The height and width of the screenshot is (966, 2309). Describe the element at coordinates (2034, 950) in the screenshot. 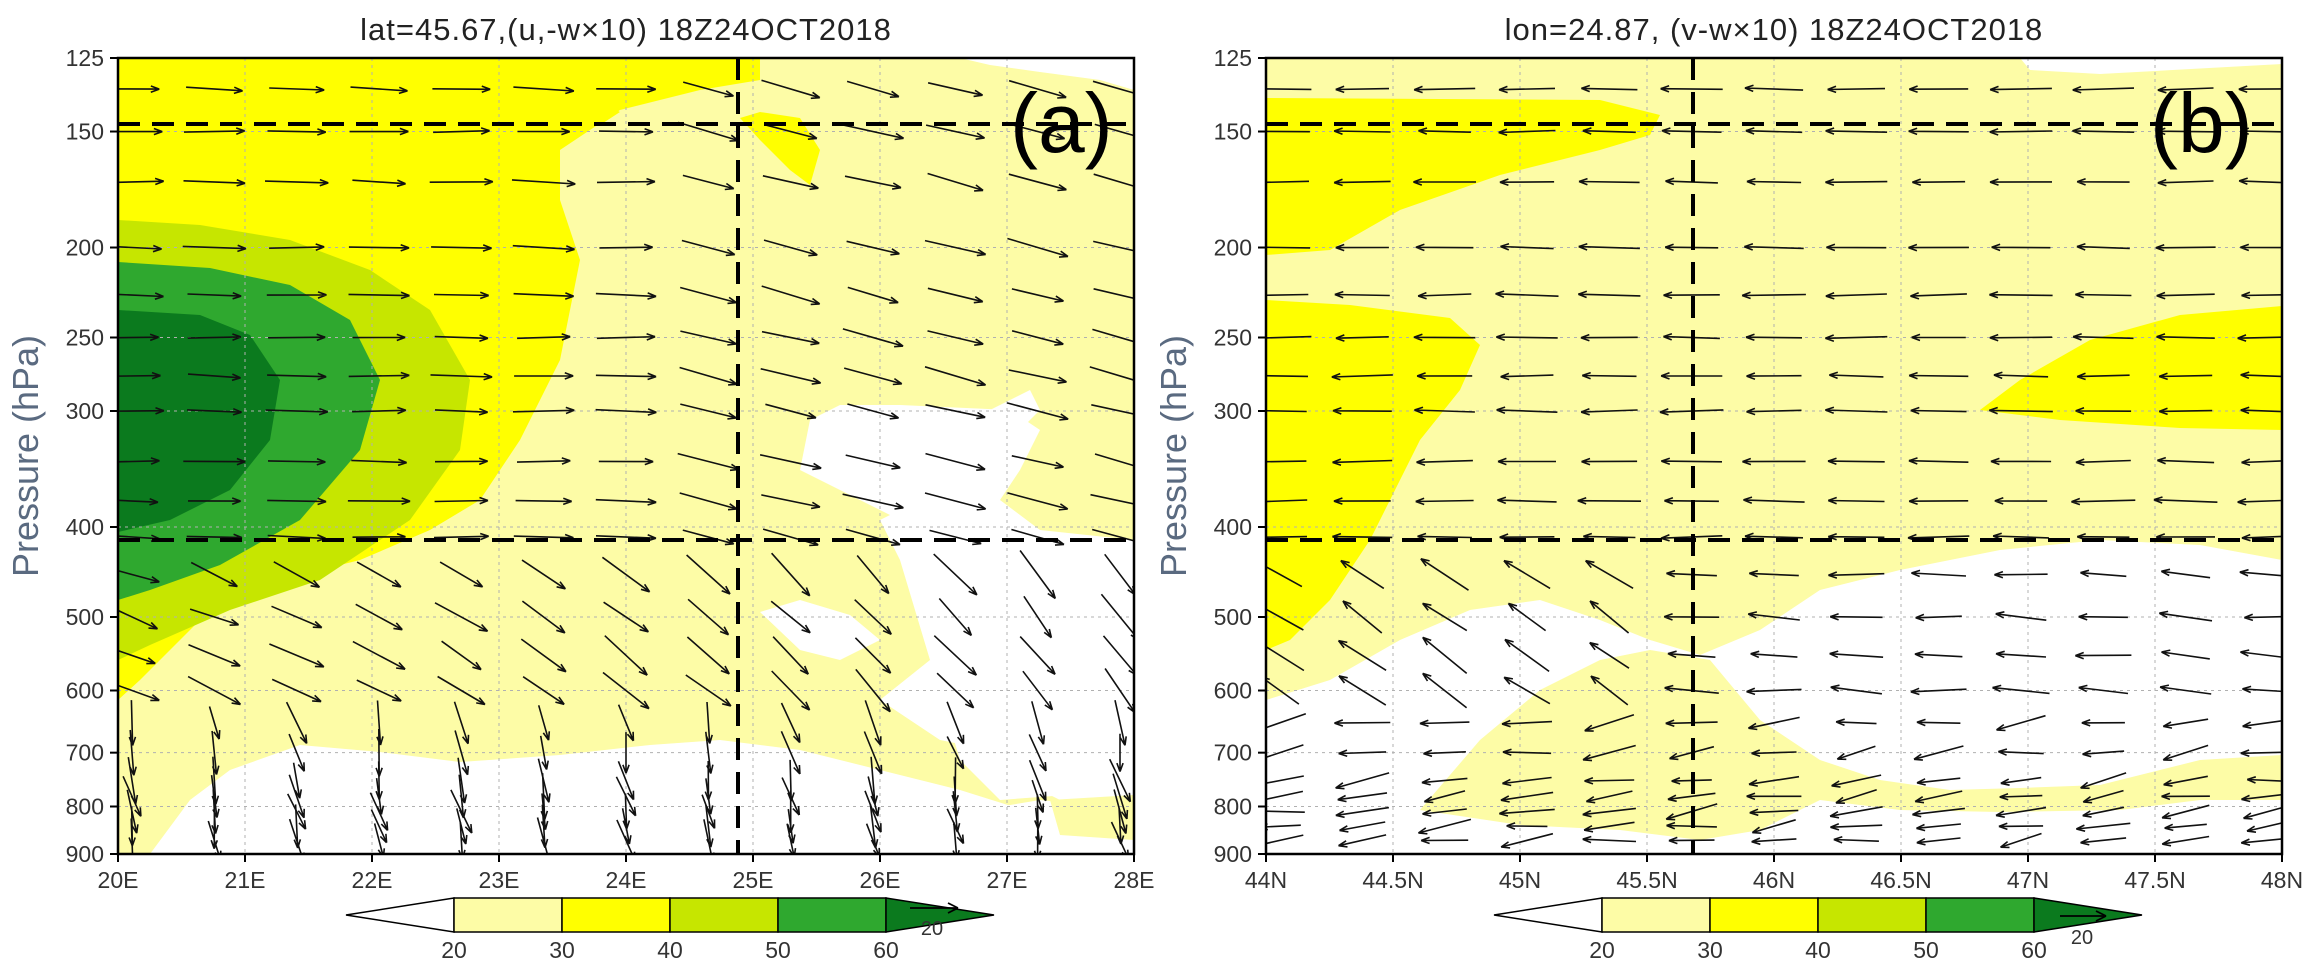

I see `colorbar-label: 60` at that location.